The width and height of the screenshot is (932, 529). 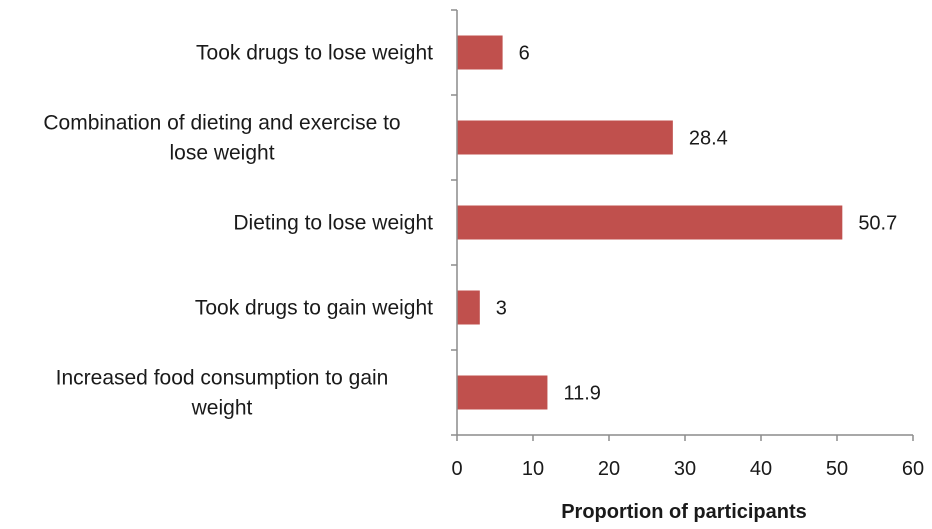 What do you see at coordinates (524, 54) in the screenshot?
I see `data-label: 6` at bounding box center [524, 54].